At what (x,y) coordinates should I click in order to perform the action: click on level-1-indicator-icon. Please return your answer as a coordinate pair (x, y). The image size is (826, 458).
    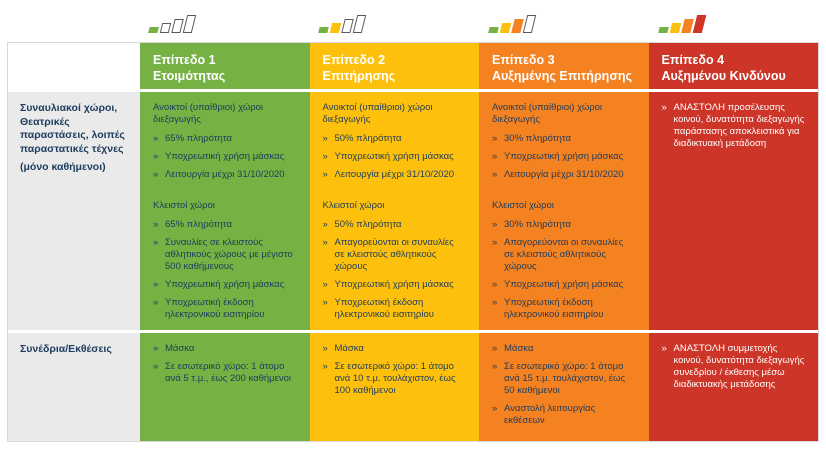
    Looking at the image, I should click on (172, 24).